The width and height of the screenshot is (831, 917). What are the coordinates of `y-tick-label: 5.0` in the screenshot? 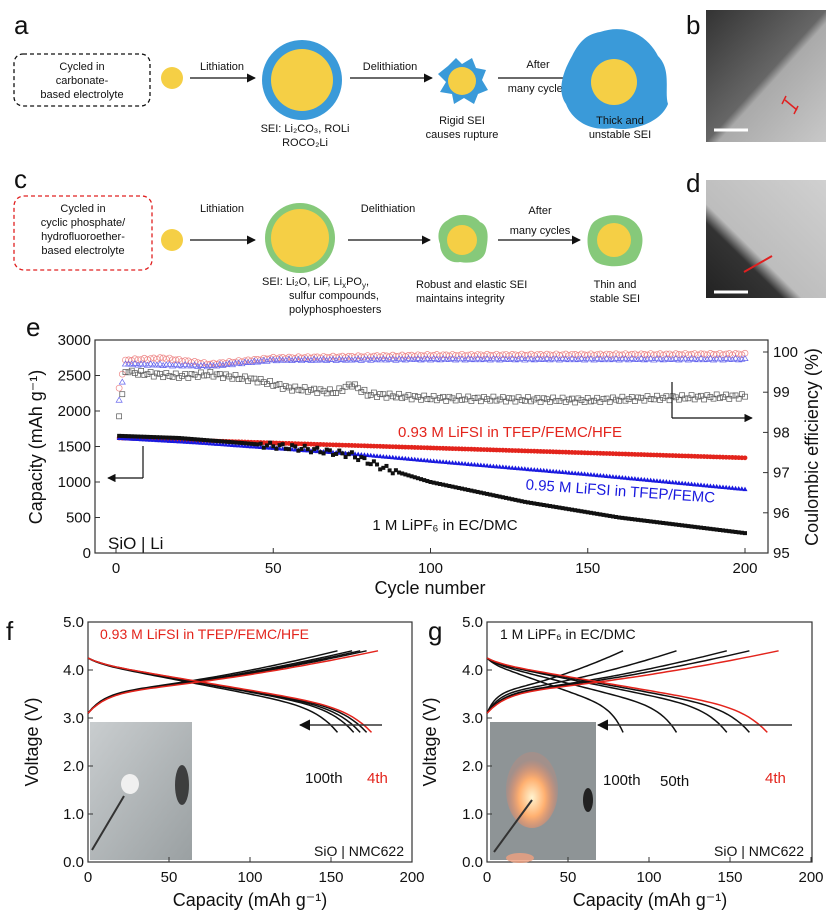 It's located at (472, 622).